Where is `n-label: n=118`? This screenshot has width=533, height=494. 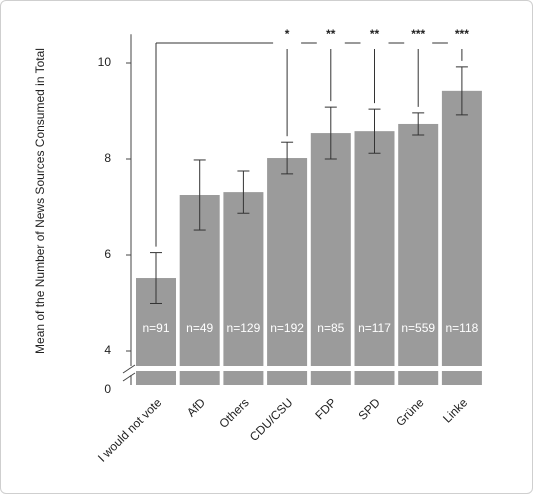
n-label: n=118 is located at coordinates (461, 328).